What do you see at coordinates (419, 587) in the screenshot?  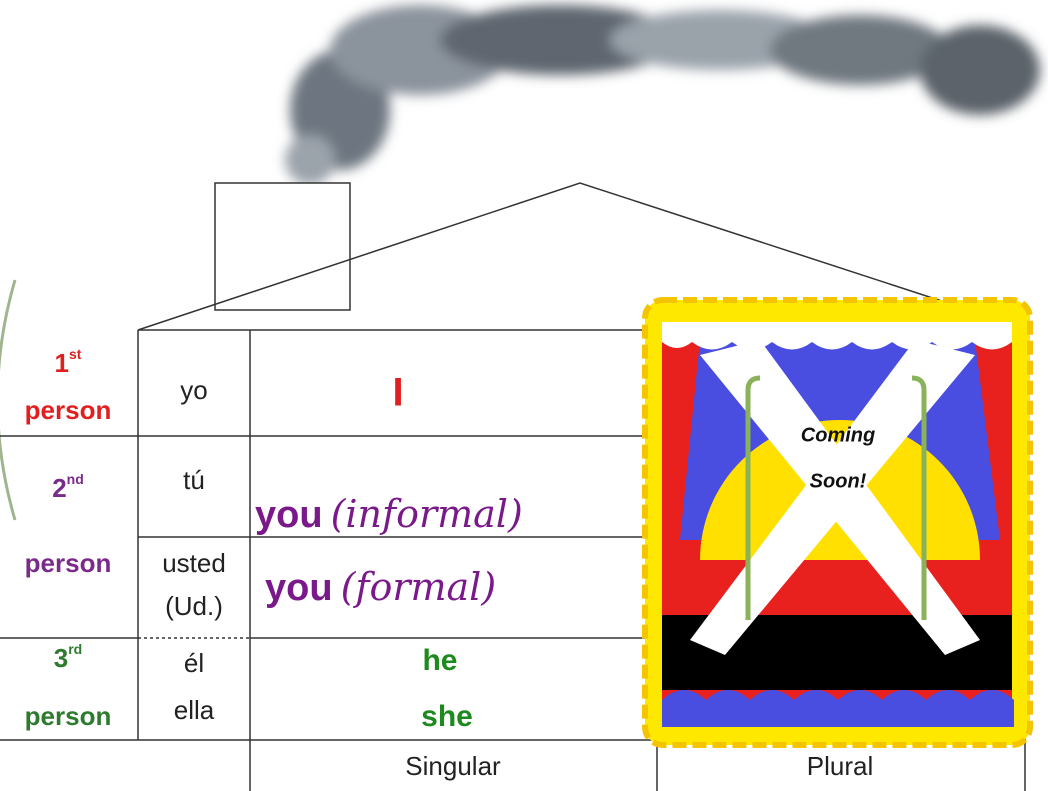 I see `register: (formal)` at bounding box center [419, 587].